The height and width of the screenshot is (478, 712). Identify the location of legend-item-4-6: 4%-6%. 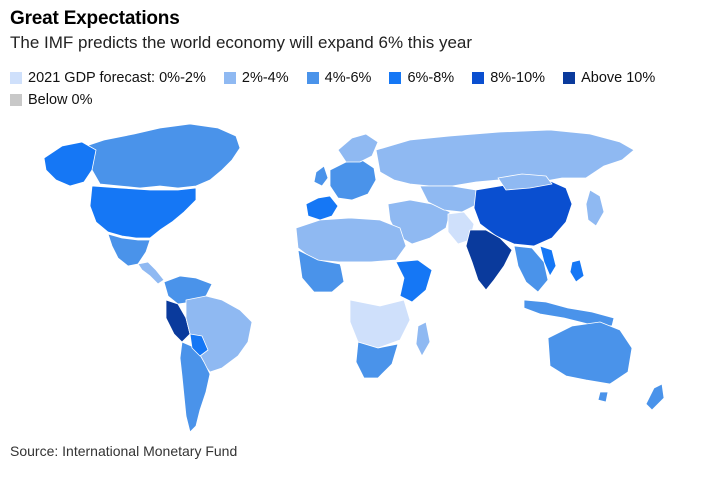
(339, 78).